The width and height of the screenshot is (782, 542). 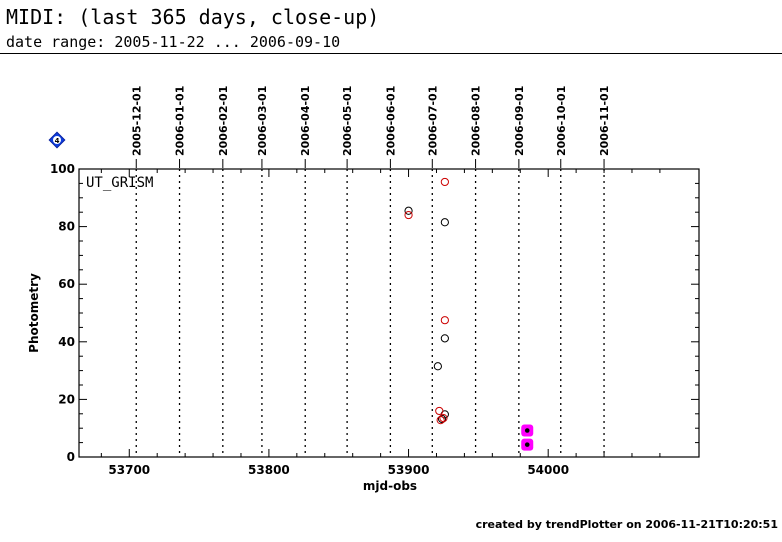 What do you see at coordinates (66, 284) in the screenshot?
I see `y-tick-label: 60` at bounding box center [66, 284].